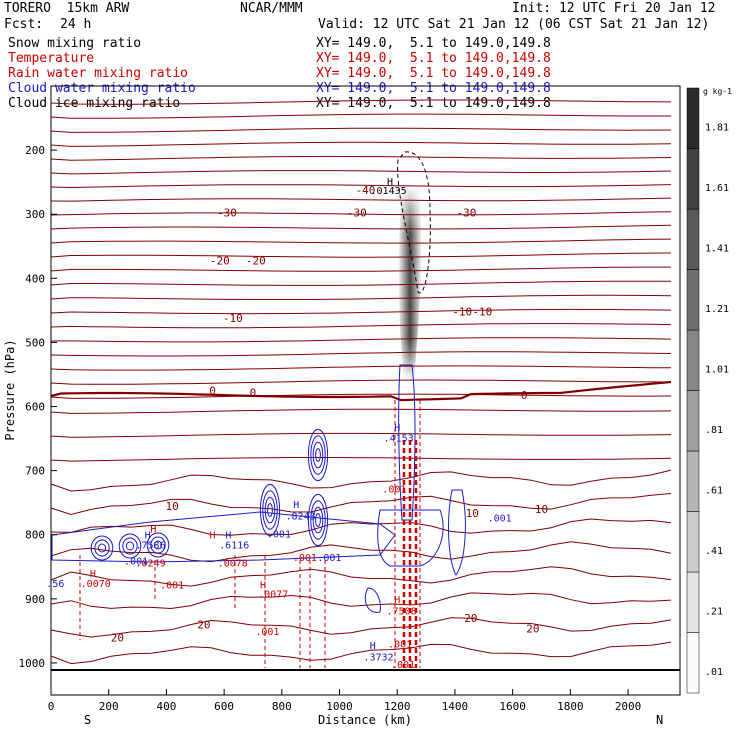 The width and height of the screenshot is (740, 740). Describe the element at coordinates (273, 595) in the screenshot. I see `value-label: .0077` at that location.